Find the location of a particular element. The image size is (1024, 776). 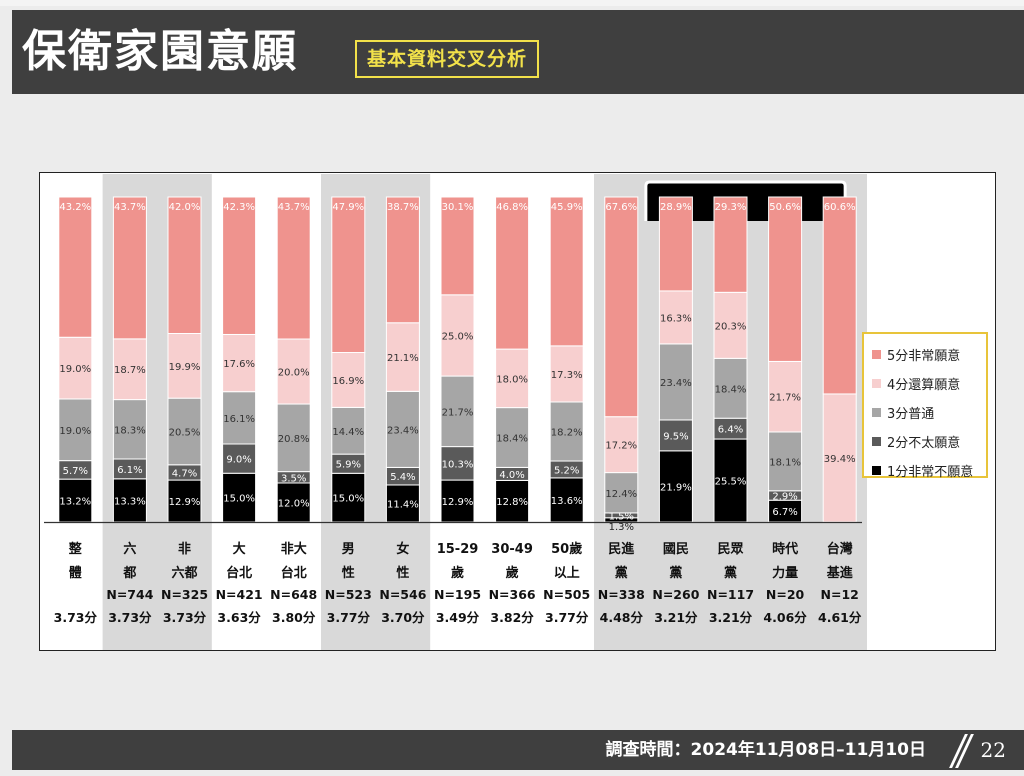

bar-data-label: 39.4% is located at coordinates (840, 459).